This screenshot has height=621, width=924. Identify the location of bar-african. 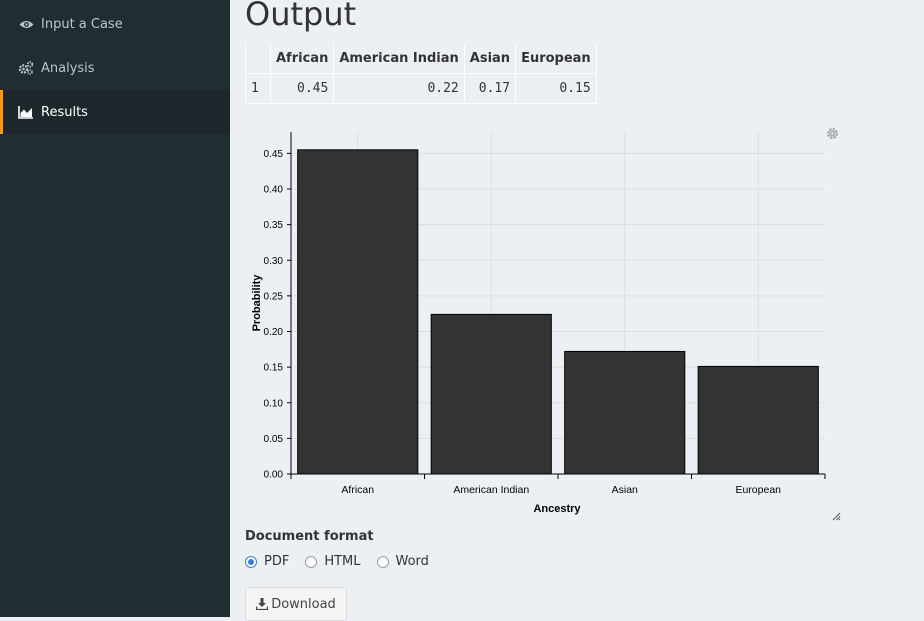
(358, 312).